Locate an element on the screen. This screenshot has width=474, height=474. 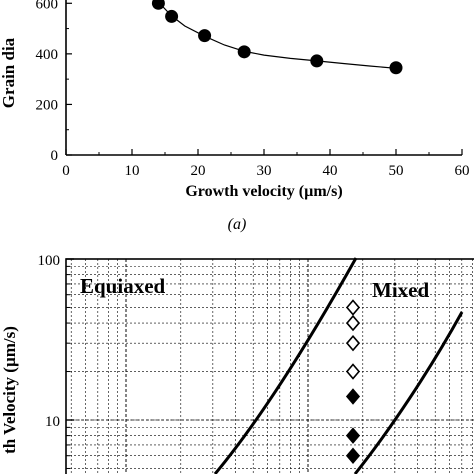
panel-a-xlabel: Growth velocity (µm/s) is located at coordinates (263, 191).